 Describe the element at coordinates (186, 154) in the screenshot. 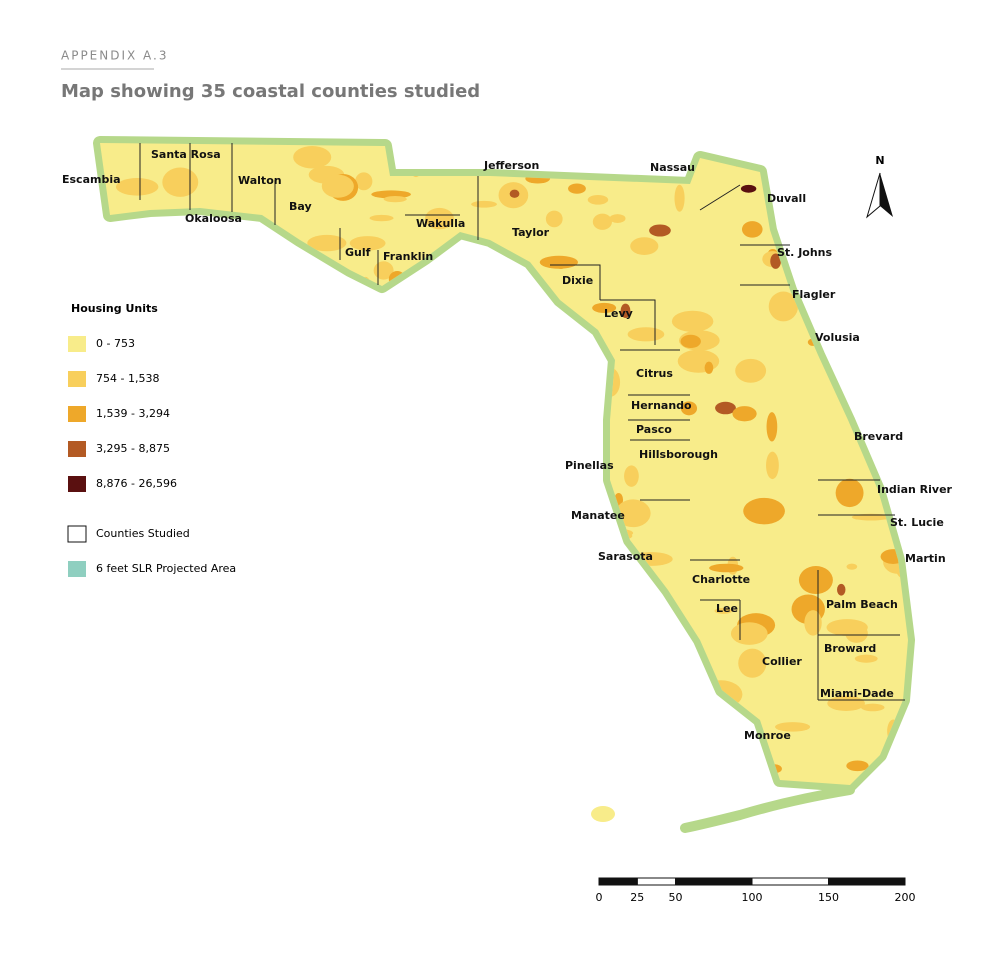

I see `county-label: Santa Rosa` at that location.